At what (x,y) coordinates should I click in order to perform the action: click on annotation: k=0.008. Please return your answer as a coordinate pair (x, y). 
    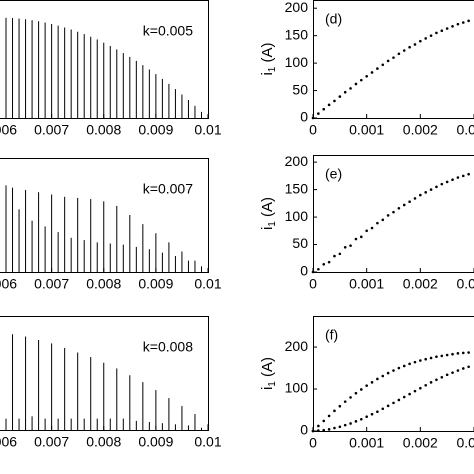
    Looking at the image, I should click on (168, 347).